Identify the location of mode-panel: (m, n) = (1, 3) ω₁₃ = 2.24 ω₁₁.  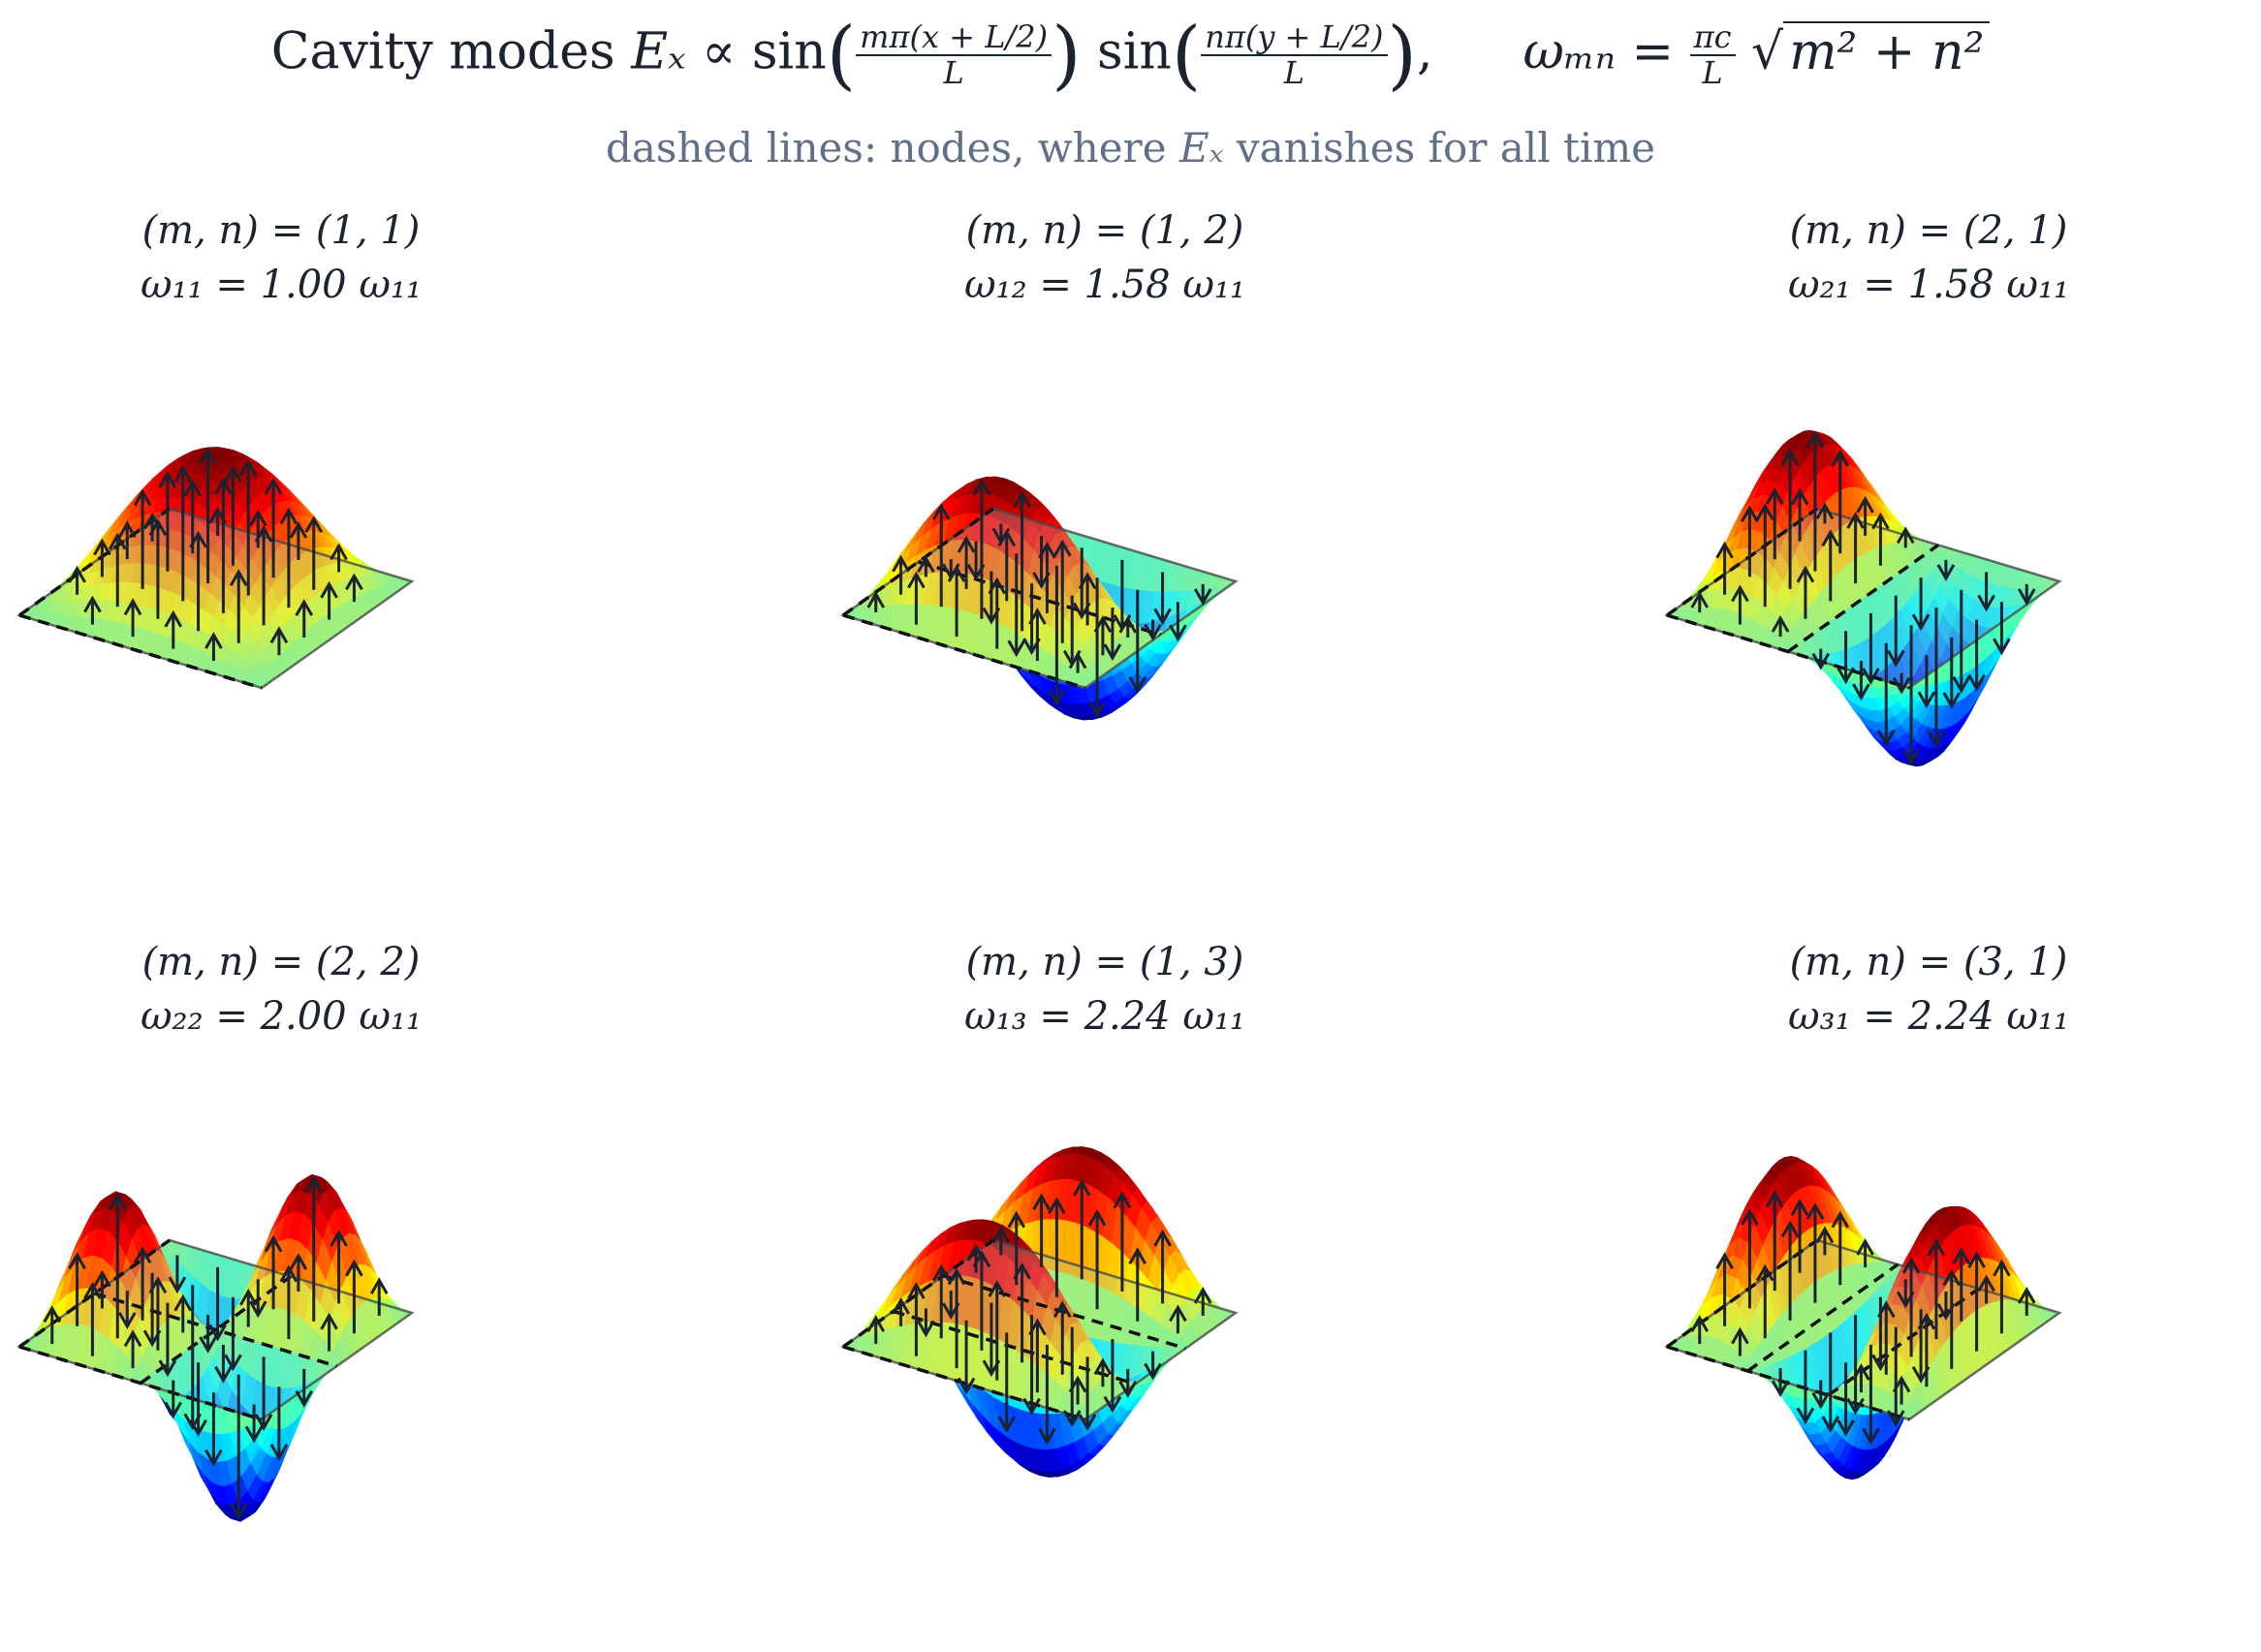
(1173, 1293).